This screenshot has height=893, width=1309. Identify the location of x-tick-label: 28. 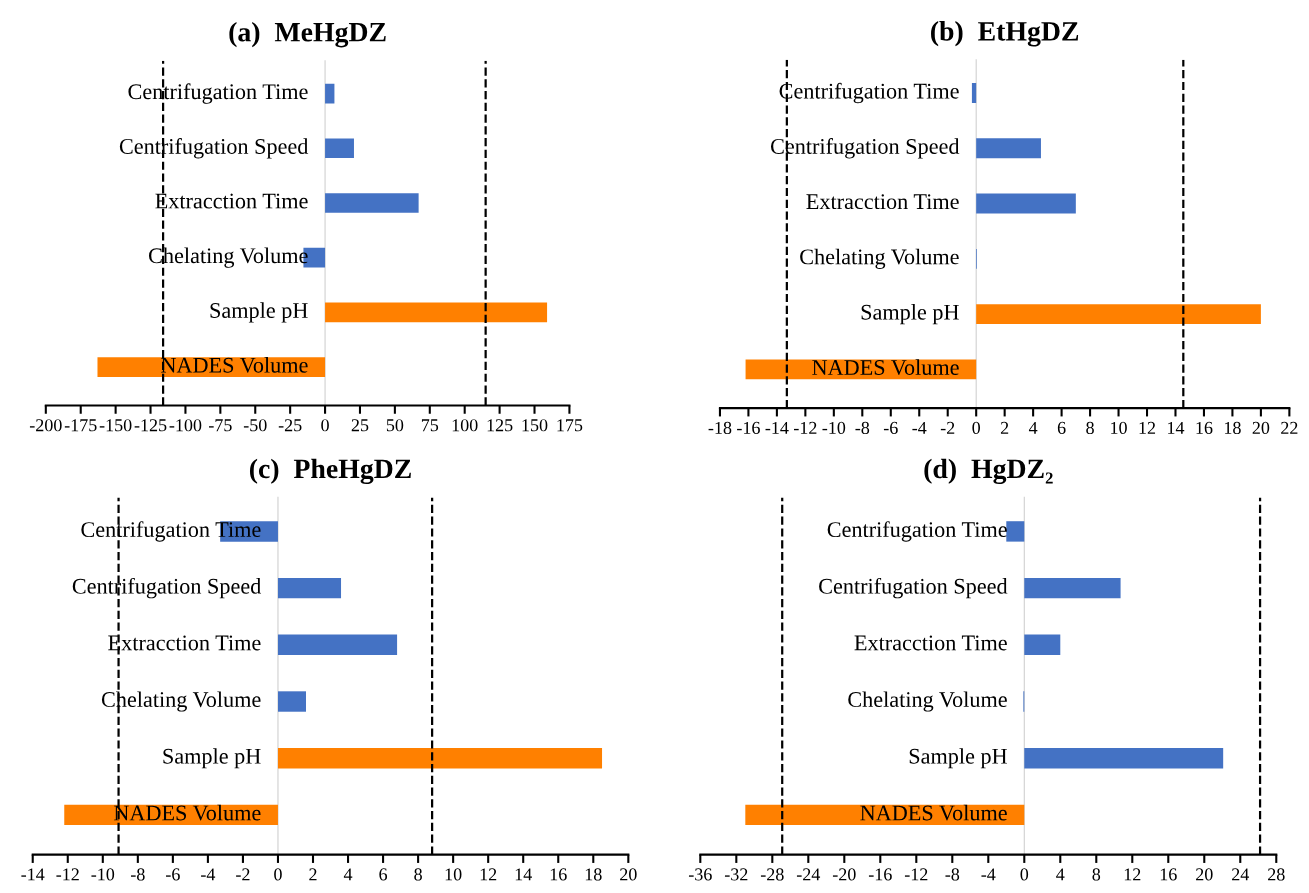
(1276, 874).